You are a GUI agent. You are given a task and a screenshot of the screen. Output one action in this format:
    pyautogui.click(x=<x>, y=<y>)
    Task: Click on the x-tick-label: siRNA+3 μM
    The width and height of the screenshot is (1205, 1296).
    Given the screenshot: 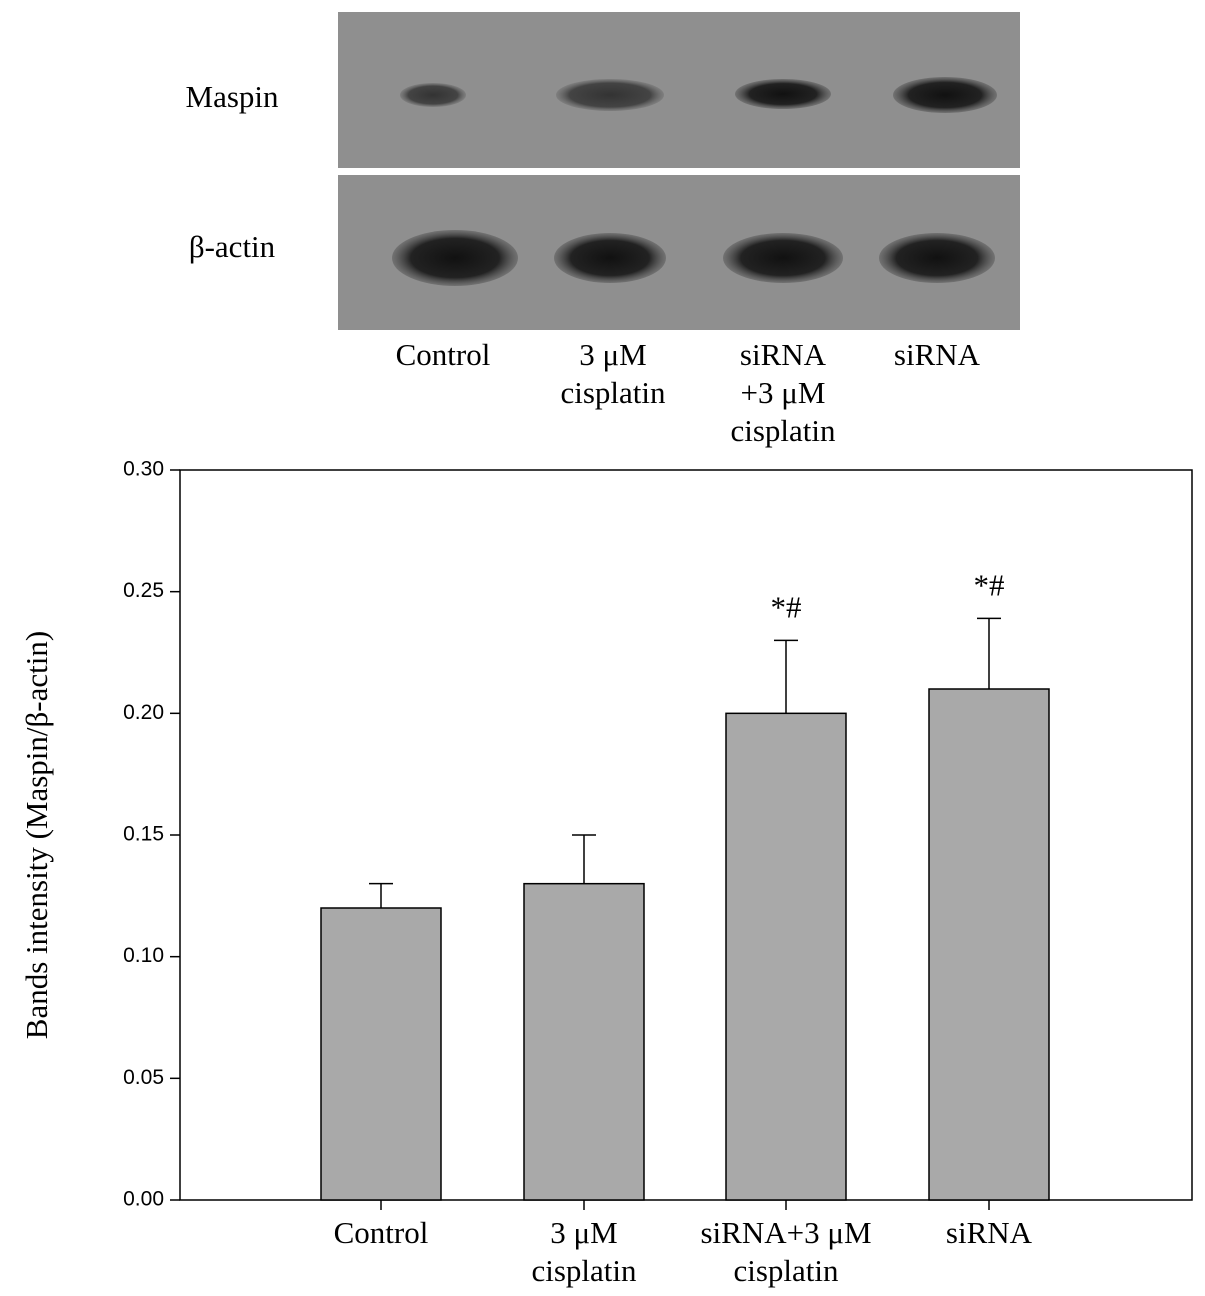 What is the action you would take?
    pyautogui.click(x=785, y=1232)
    